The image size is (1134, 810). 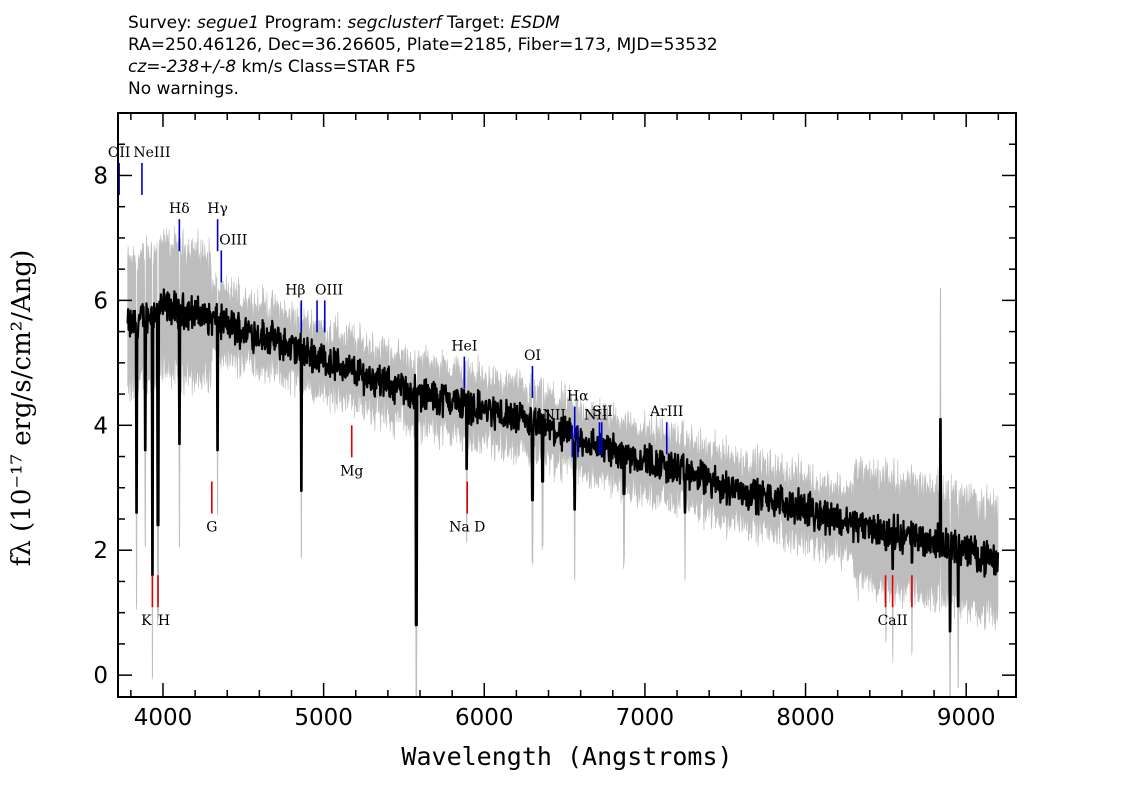 I want to click on absorption-line-label-0: K, so click(x=146, y=621).